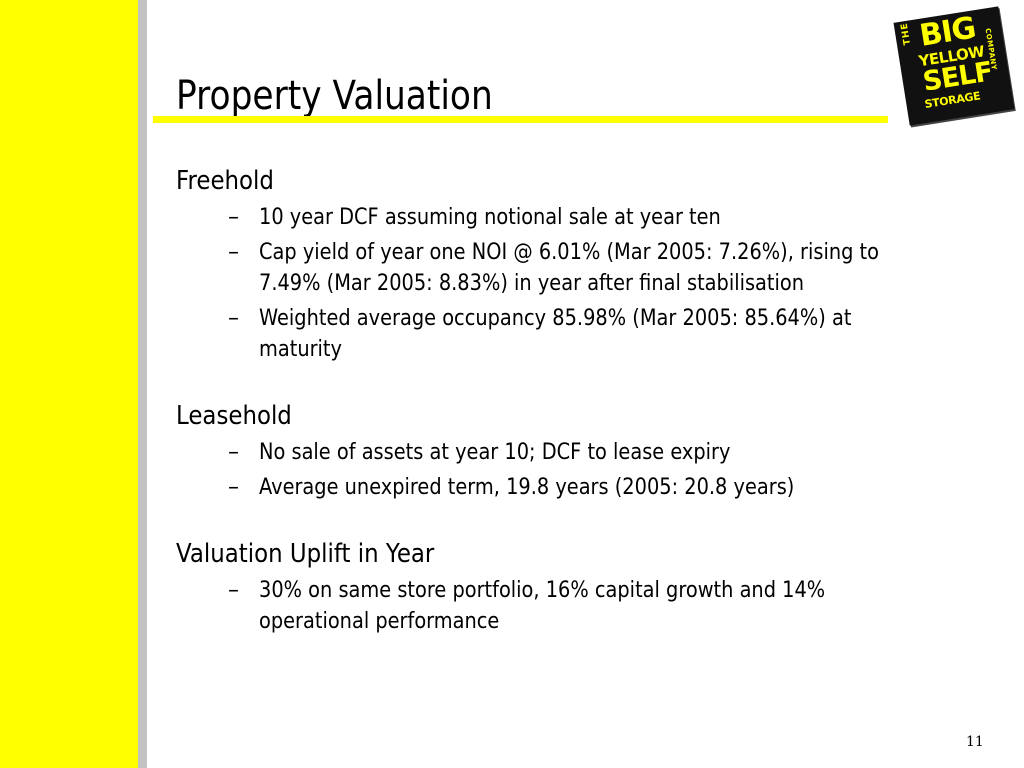  What do you see at coordinates (234, 416) in the screenshot?
I see `section-heading-leasehold: Leasehold` at bounding box center [234, 416].